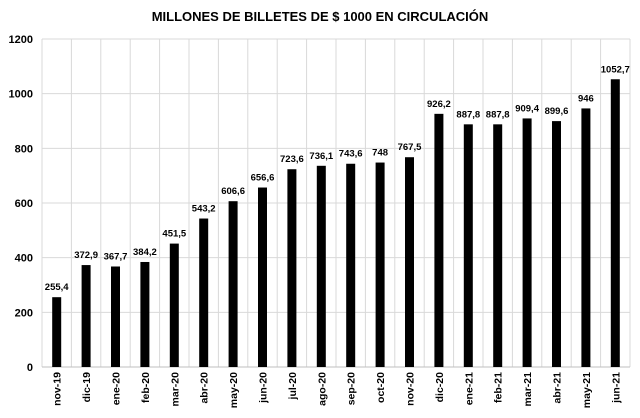 This screenshot has height=418, width=640. I want to click on data-label: 656,6, so click(263, 178).